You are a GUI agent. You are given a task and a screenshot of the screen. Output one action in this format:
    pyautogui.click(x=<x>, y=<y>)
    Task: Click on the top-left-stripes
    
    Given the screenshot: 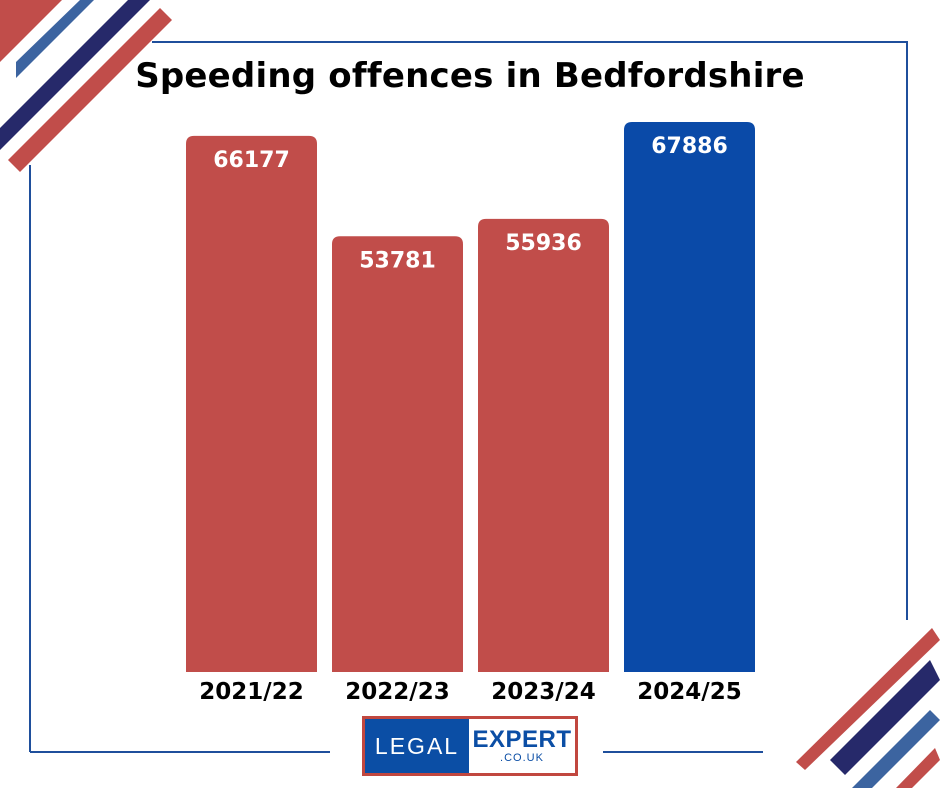 What is the action you would take?
    pyautogui.click(x=86, y=86)
    